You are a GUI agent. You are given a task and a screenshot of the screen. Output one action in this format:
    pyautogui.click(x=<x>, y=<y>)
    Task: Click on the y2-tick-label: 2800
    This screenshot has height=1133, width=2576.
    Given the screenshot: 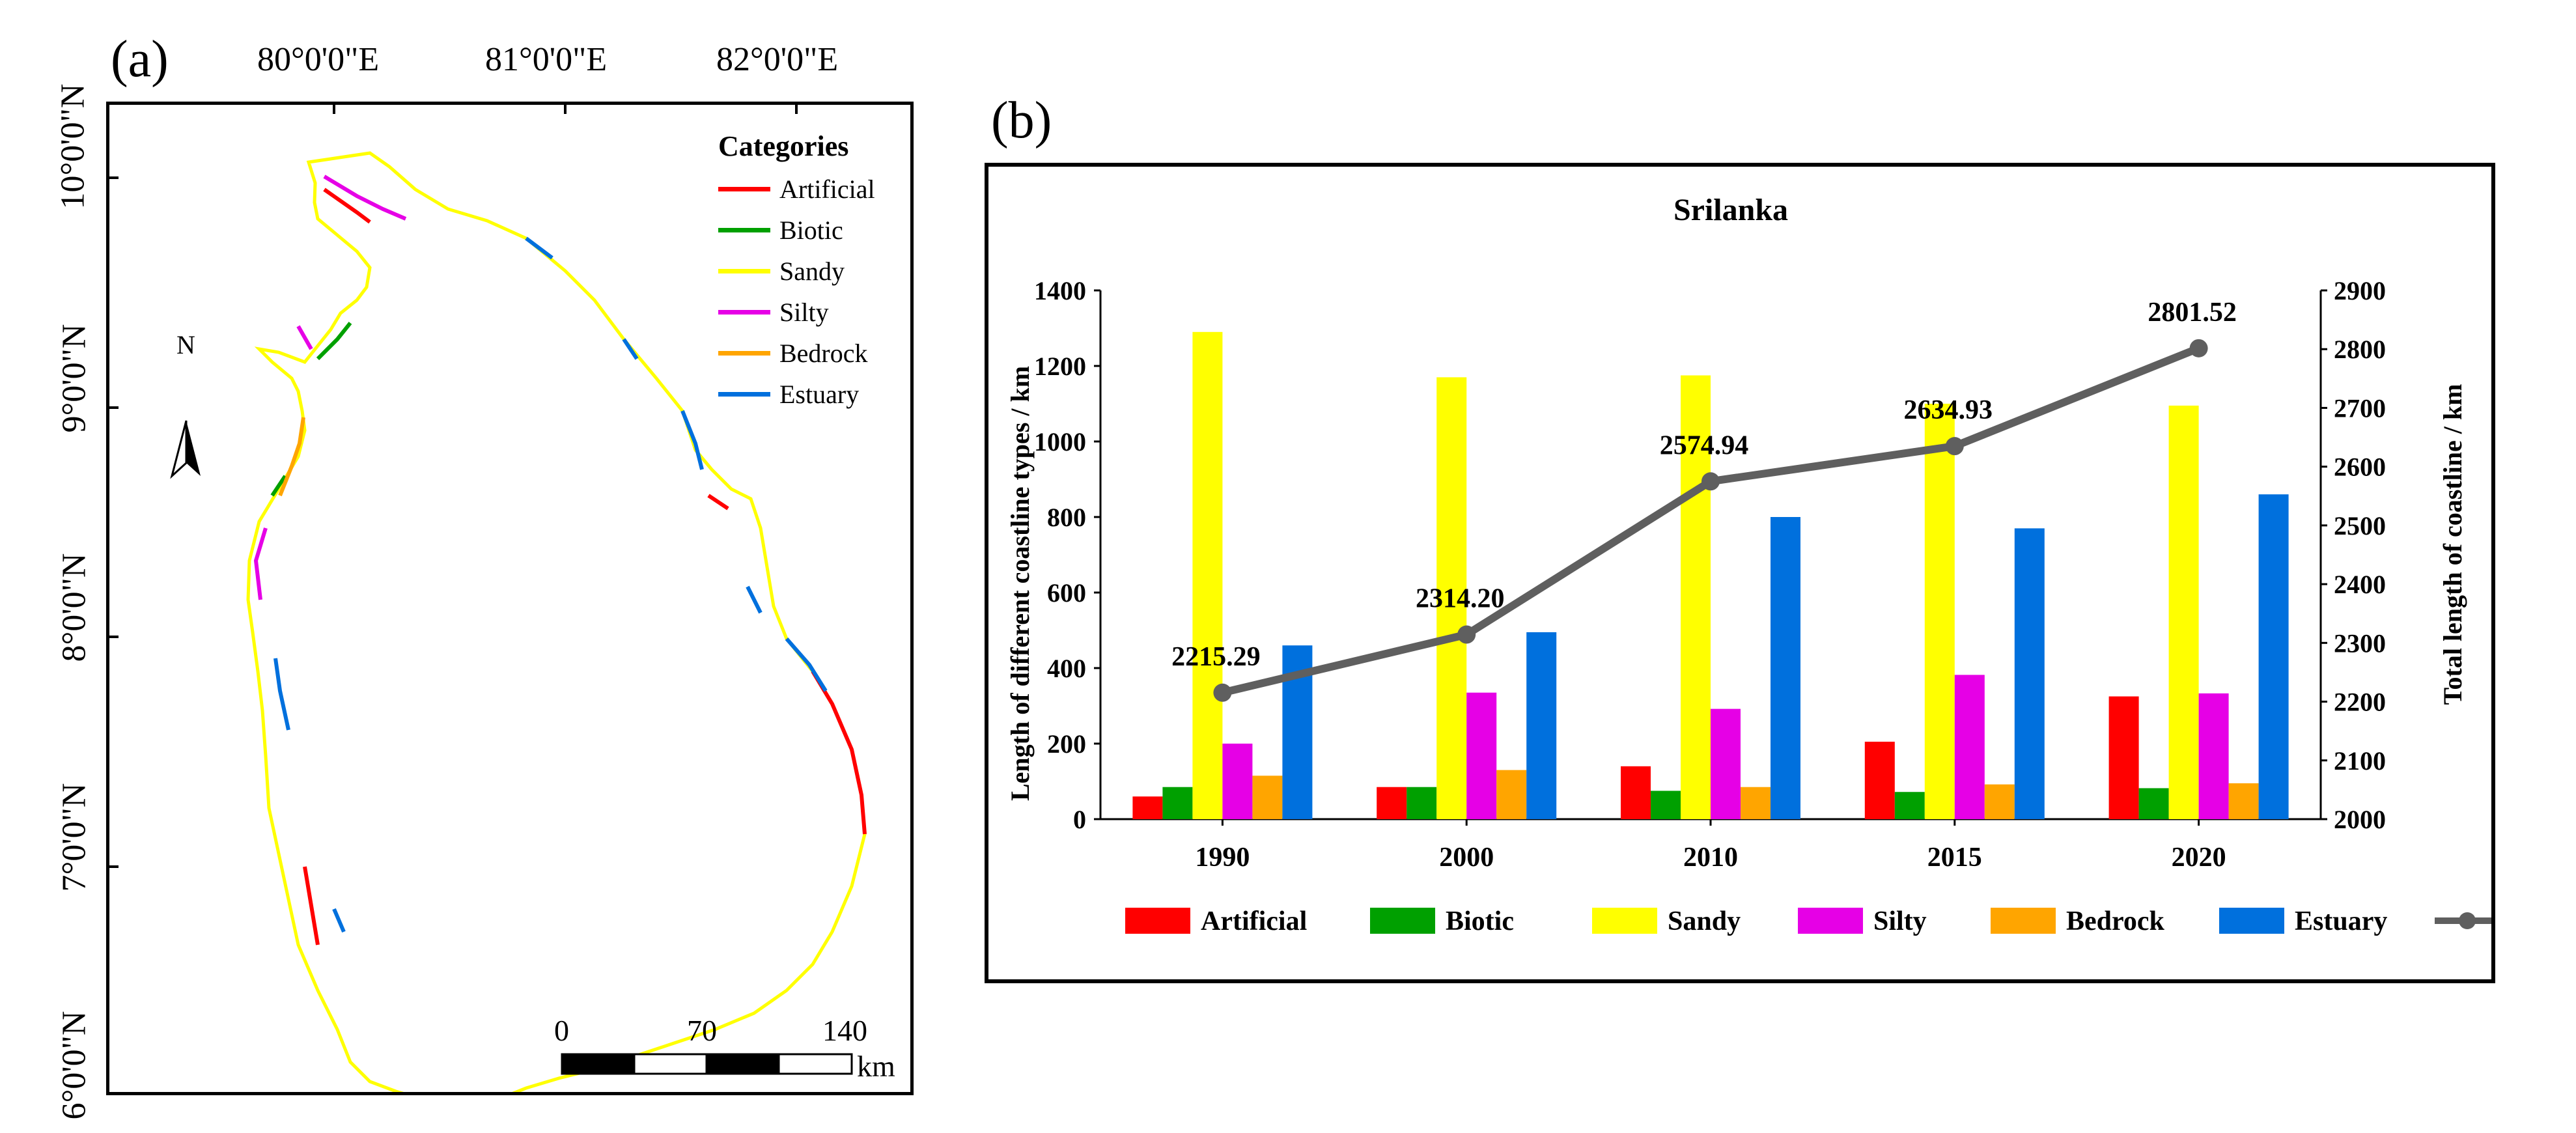 What is the action you would take?
    pyautogui.click(x=2360, y=349)
    